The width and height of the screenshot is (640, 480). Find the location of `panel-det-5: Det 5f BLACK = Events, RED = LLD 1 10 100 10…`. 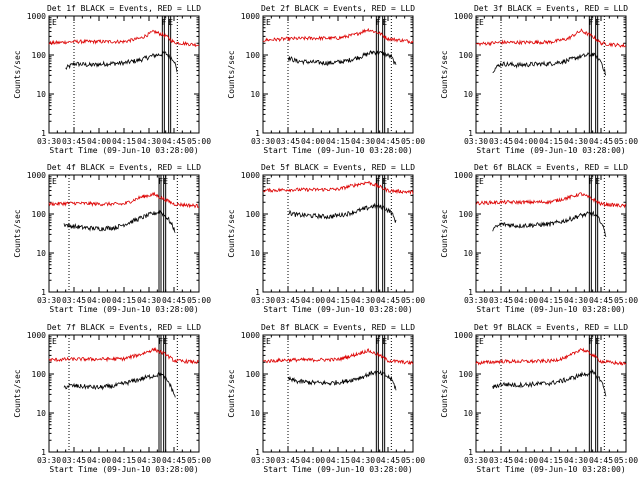

panel-det-5: Det 5f BLACK = Events, RED = LLD 1 10 100 10… is located at coordinates (326, 238).